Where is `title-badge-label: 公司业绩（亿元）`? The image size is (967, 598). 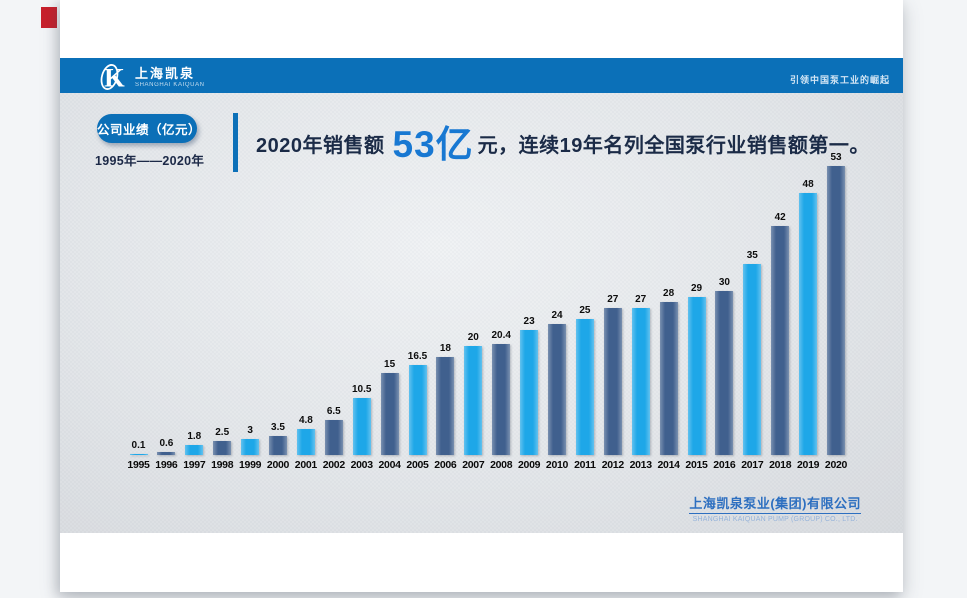
title-badge-label: 公司业绩（亿元） is located at coordinates (149, 130).